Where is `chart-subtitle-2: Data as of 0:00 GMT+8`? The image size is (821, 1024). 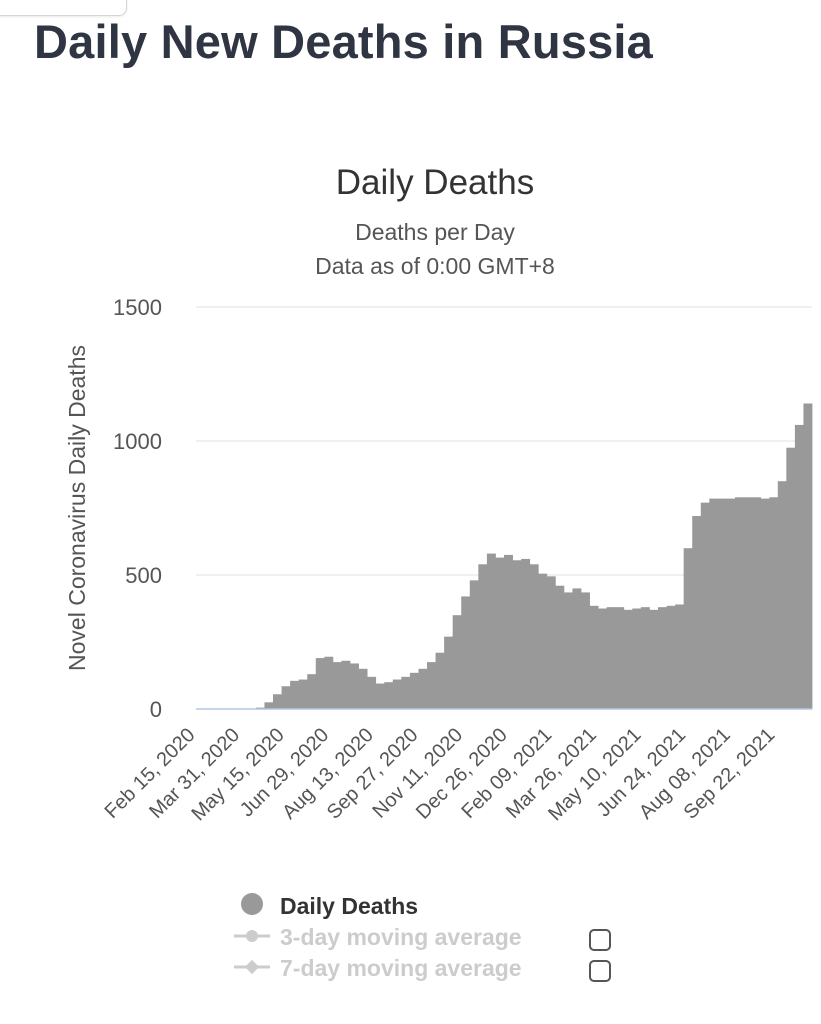 chart-subtitle-2: Data as of 0:00 GMT+8 is located at coordinates (435, 266).